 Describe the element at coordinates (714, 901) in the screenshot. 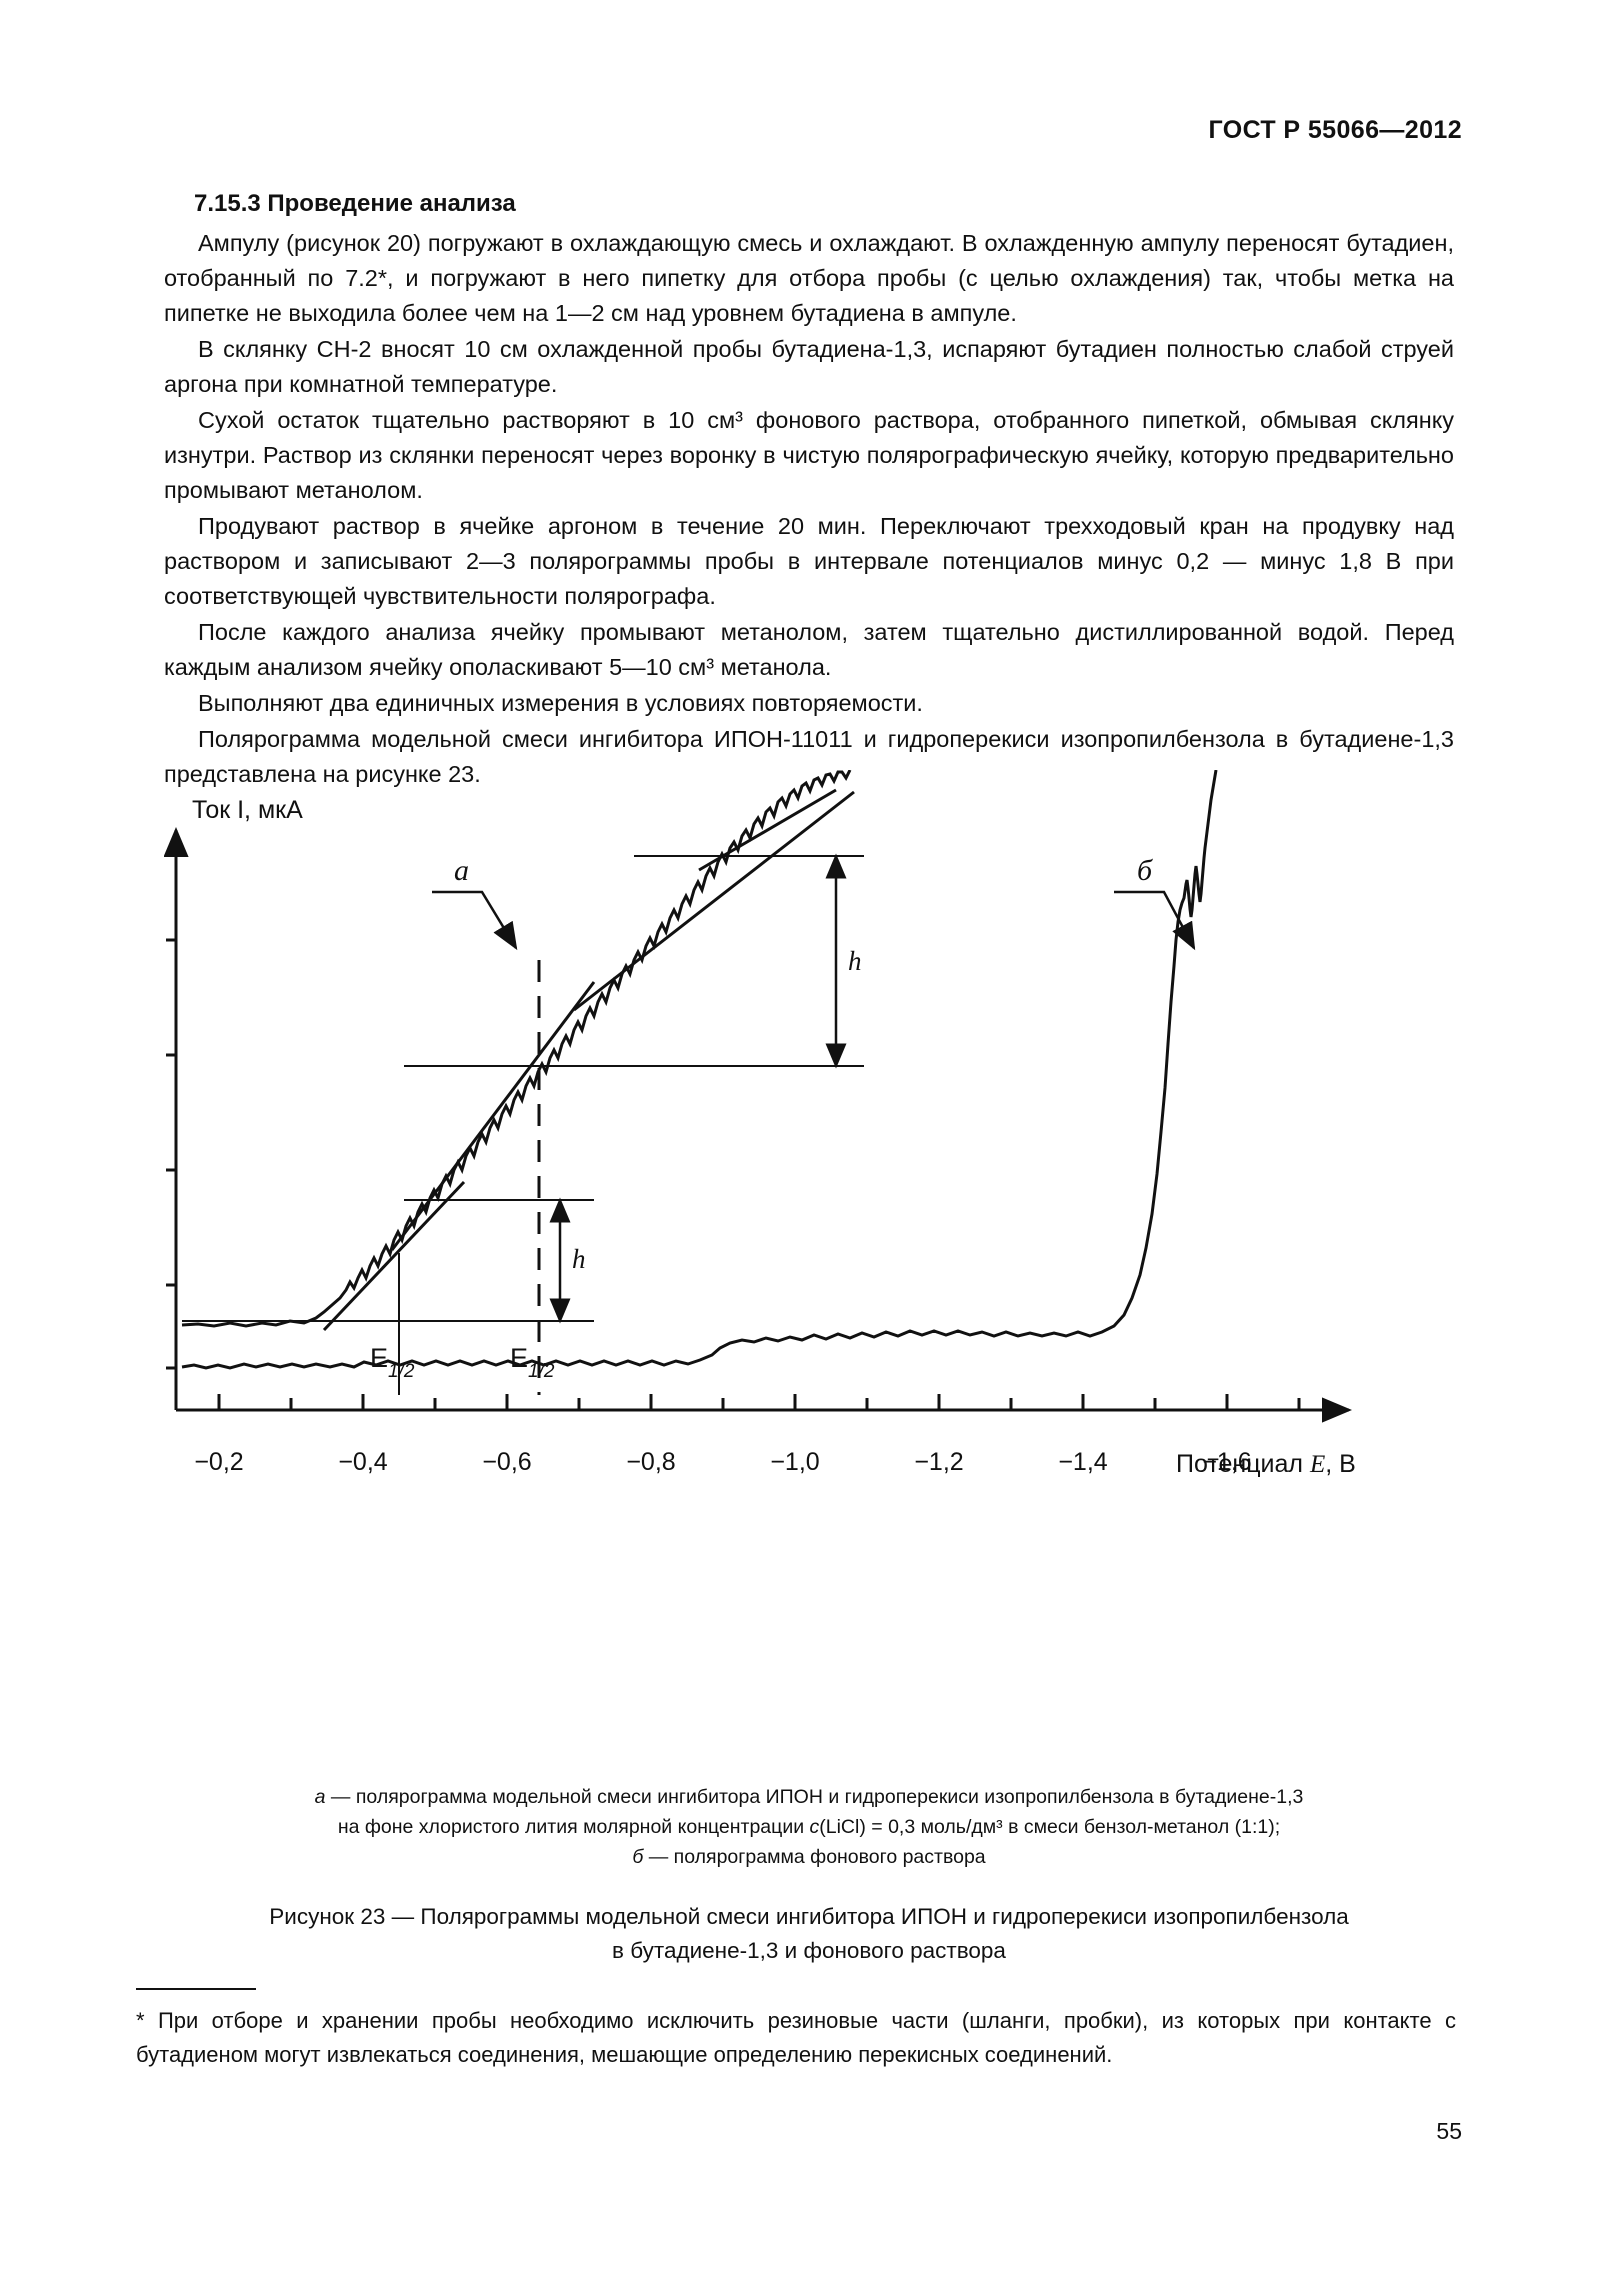

I see `tangent-upper-wave` at that location.